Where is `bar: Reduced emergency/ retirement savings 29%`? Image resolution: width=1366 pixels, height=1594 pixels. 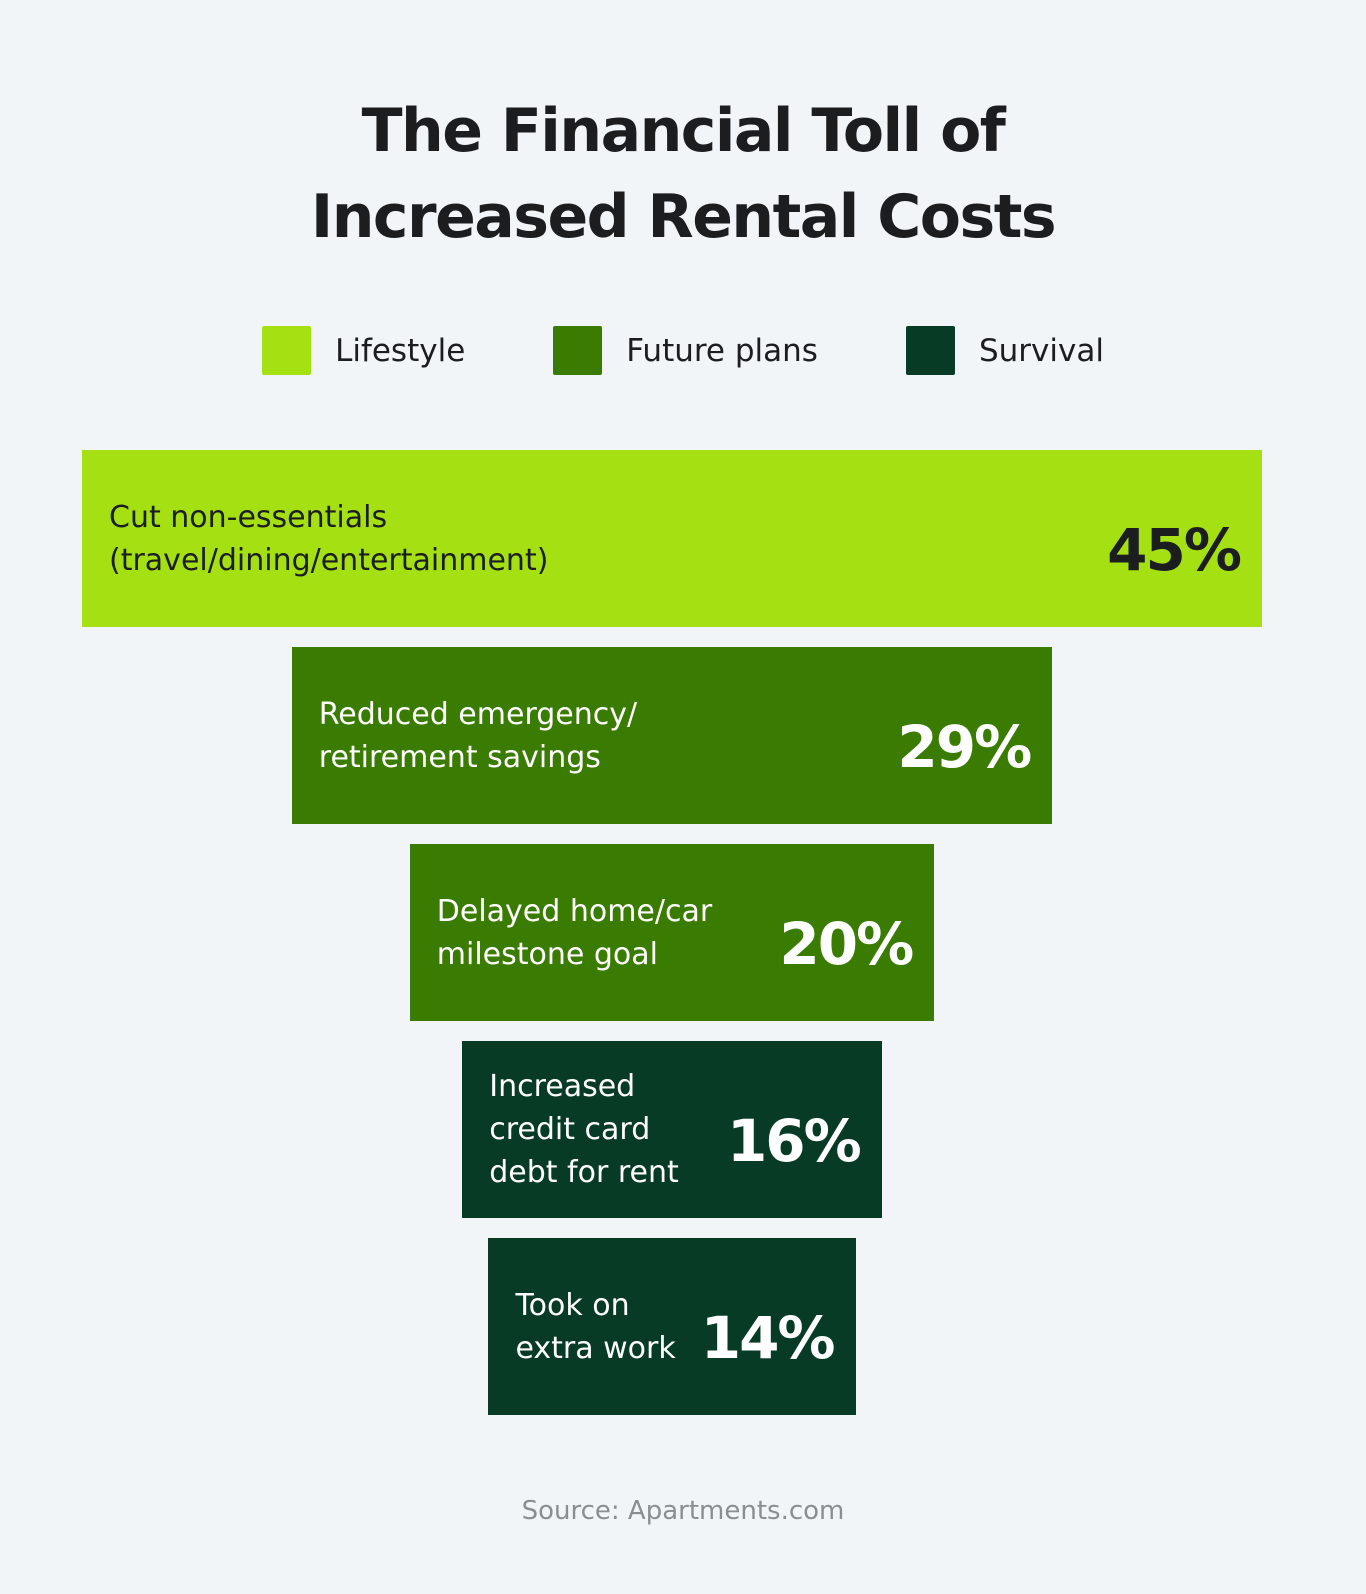
bar: Reduced emergency/ retirement savings 29% is located at coordinates (672, 735).